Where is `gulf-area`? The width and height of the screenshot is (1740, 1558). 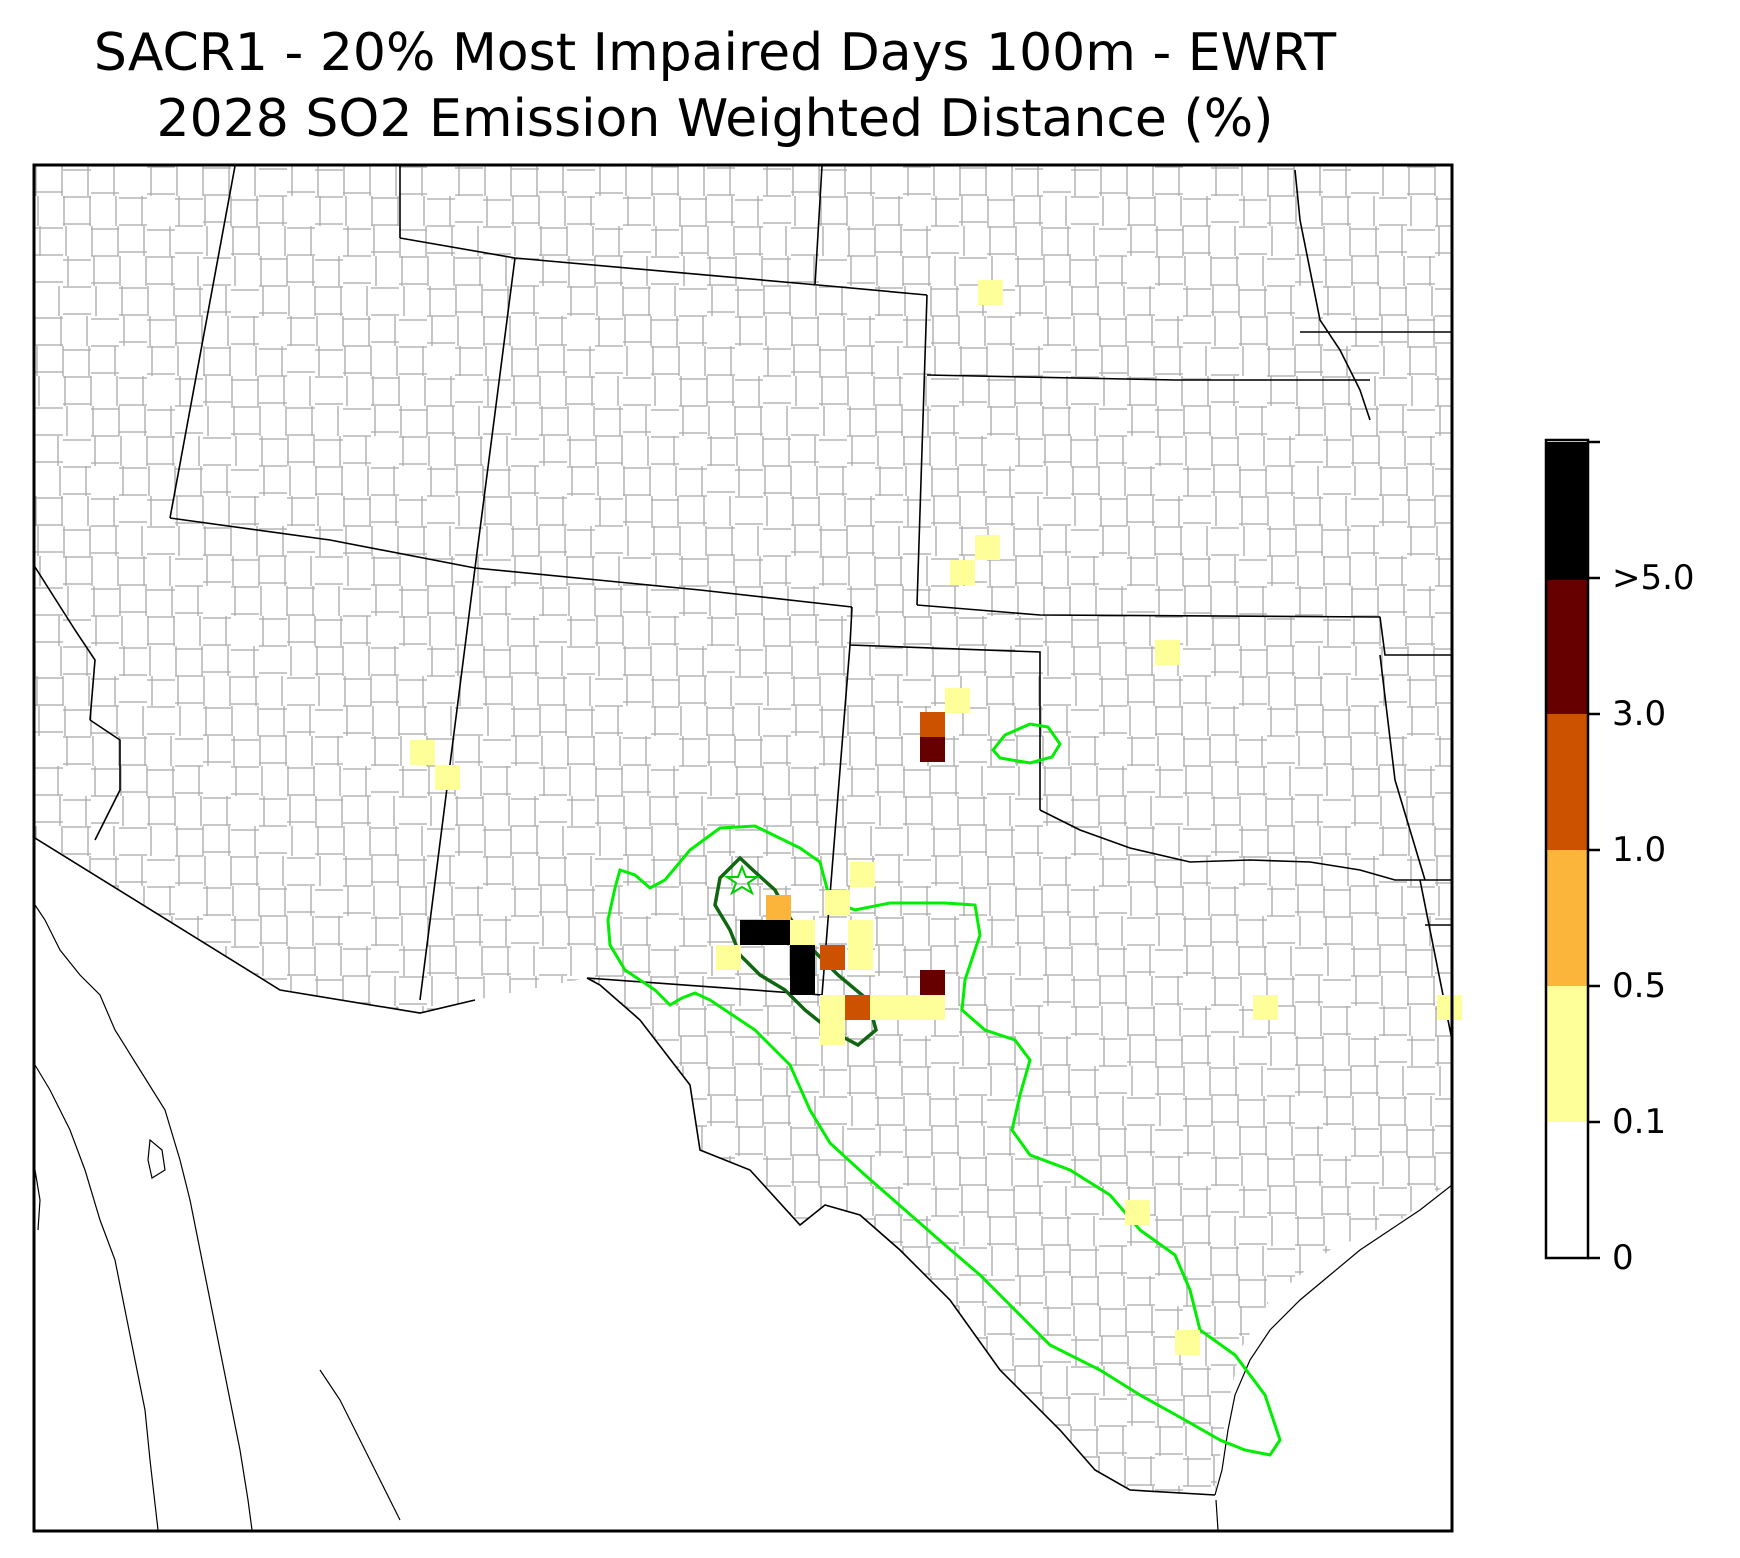 gulf-area is located at coordinates (1333, 1355).